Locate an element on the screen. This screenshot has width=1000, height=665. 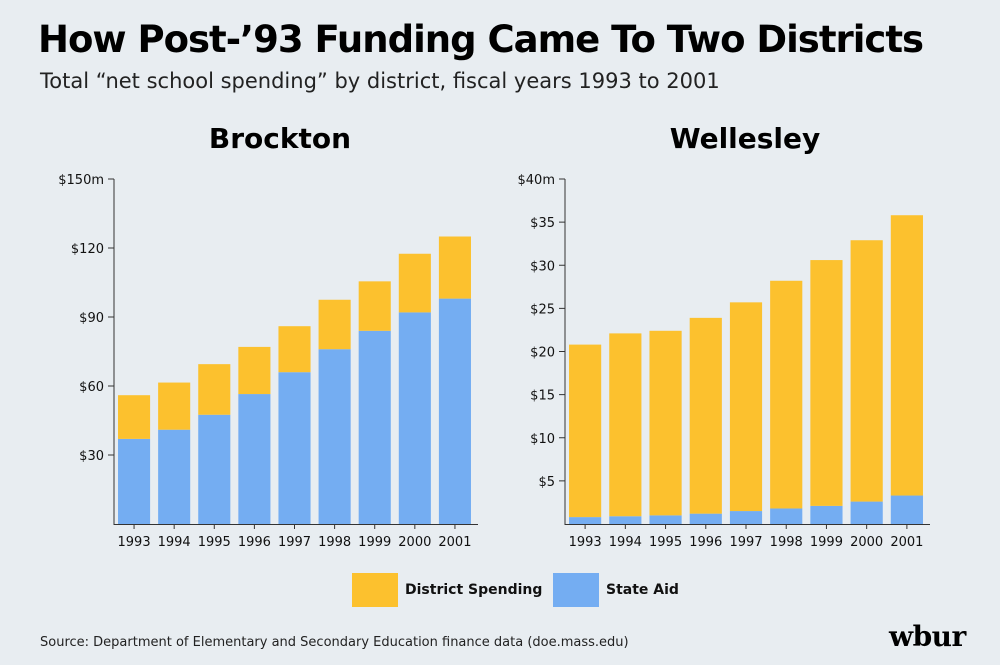
y-tick-label: $20 is located at coordinates (542, 353).